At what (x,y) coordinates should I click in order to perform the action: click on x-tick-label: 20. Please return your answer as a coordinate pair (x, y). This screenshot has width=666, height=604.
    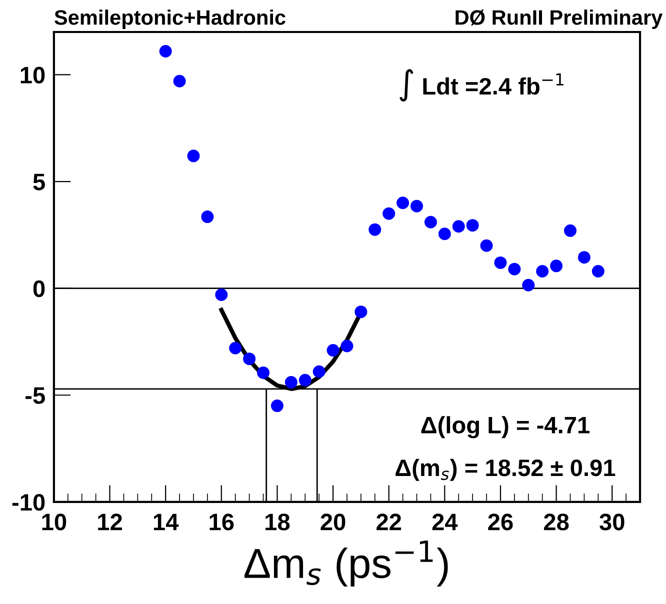
    Looking at the image, I should click on (333, 522).